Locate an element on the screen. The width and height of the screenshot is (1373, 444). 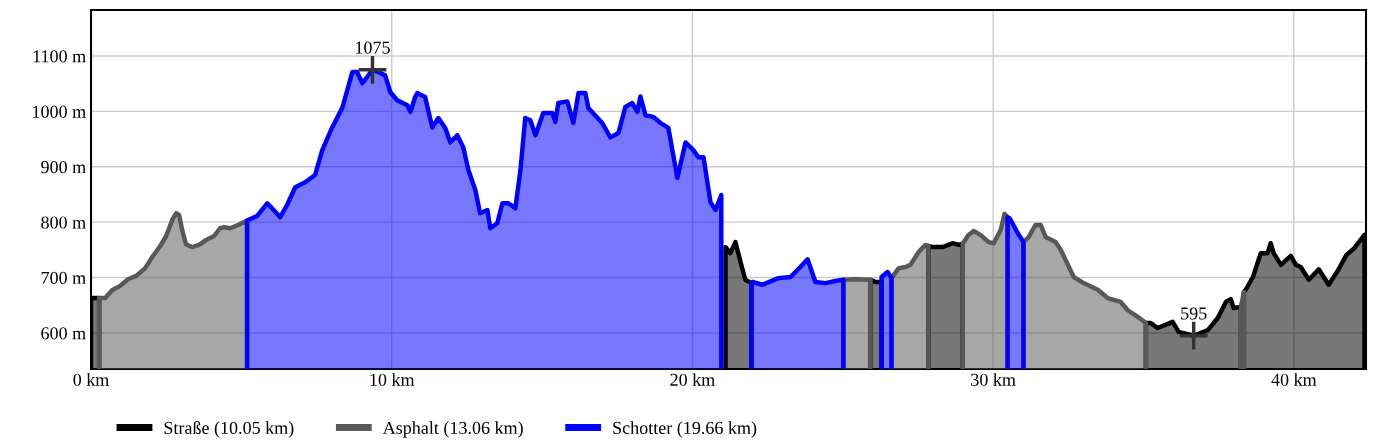
y-tick-label: 1000 m is located at coordinates (59, 111).